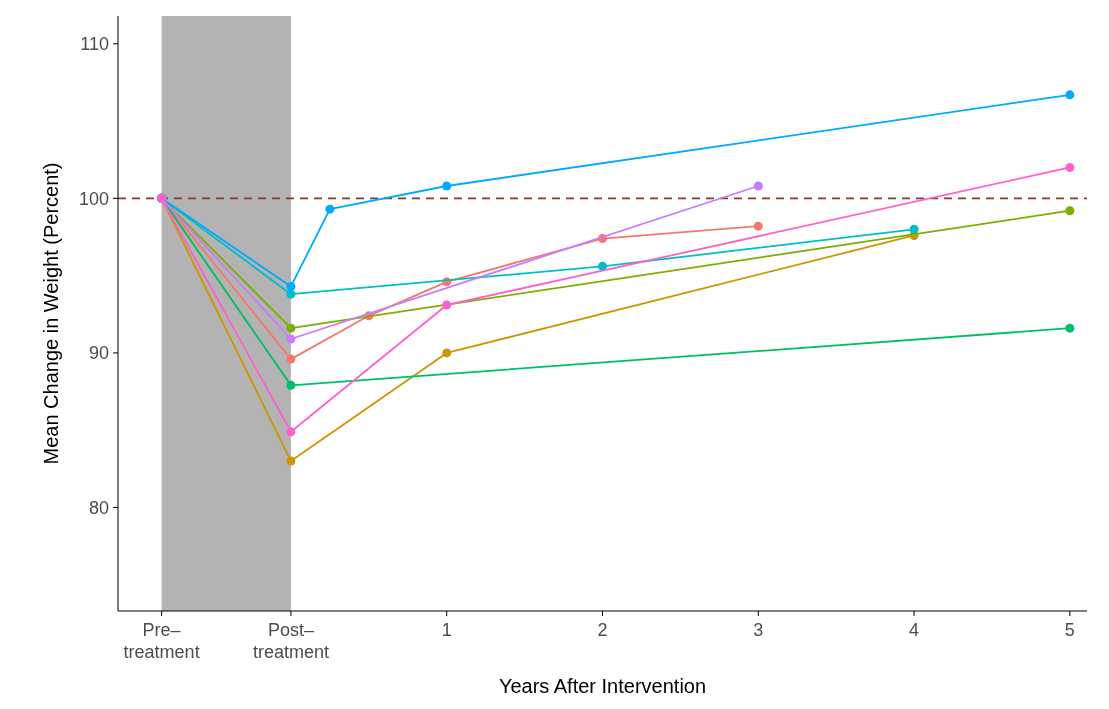  What do you see at coordinates (98, 353) in the screenshot?
I see `y-tick-label: 90` at bounding box center [98, 353].